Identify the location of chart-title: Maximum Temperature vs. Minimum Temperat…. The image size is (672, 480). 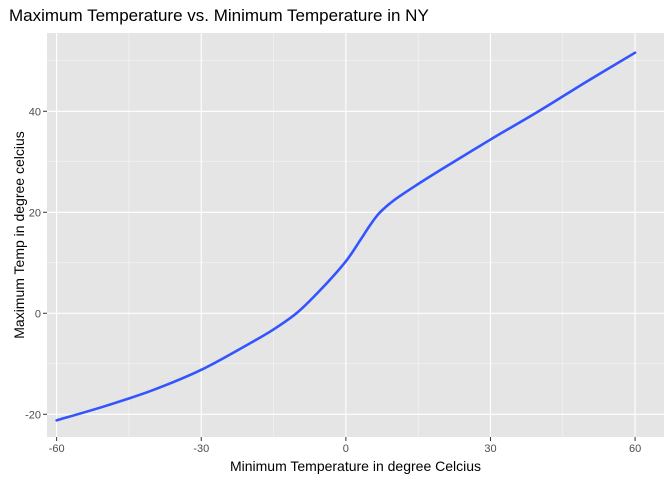
(219, 15).